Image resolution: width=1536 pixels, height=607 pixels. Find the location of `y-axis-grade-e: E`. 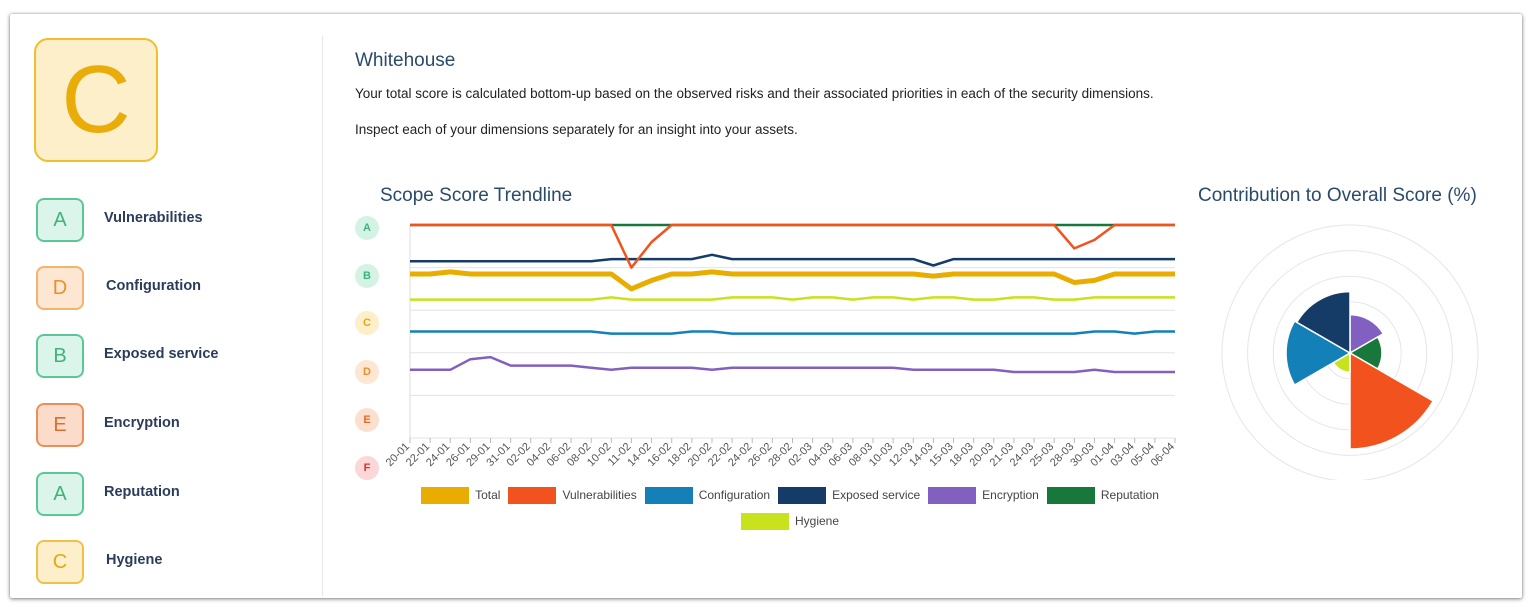

y-axis-grade-e: E is located at coordinates (367, 420).